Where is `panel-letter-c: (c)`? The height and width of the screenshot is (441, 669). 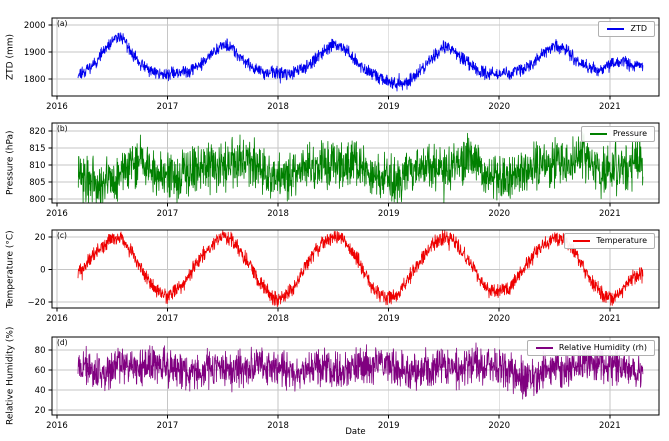
panel-letter-c: (c) is located at coordinates (62, 235).